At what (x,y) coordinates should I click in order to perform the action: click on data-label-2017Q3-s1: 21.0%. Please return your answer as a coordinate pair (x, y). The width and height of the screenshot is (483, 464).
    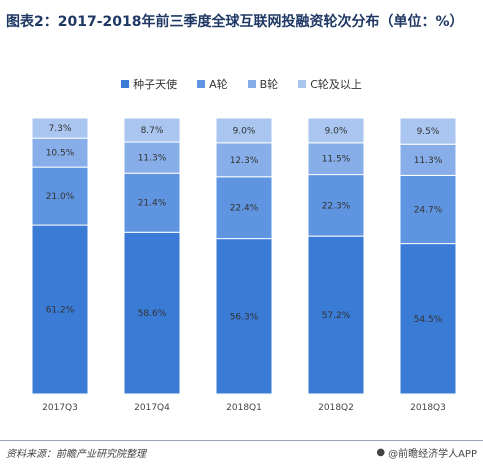
    Looking at the image, I should click on (60, 197).